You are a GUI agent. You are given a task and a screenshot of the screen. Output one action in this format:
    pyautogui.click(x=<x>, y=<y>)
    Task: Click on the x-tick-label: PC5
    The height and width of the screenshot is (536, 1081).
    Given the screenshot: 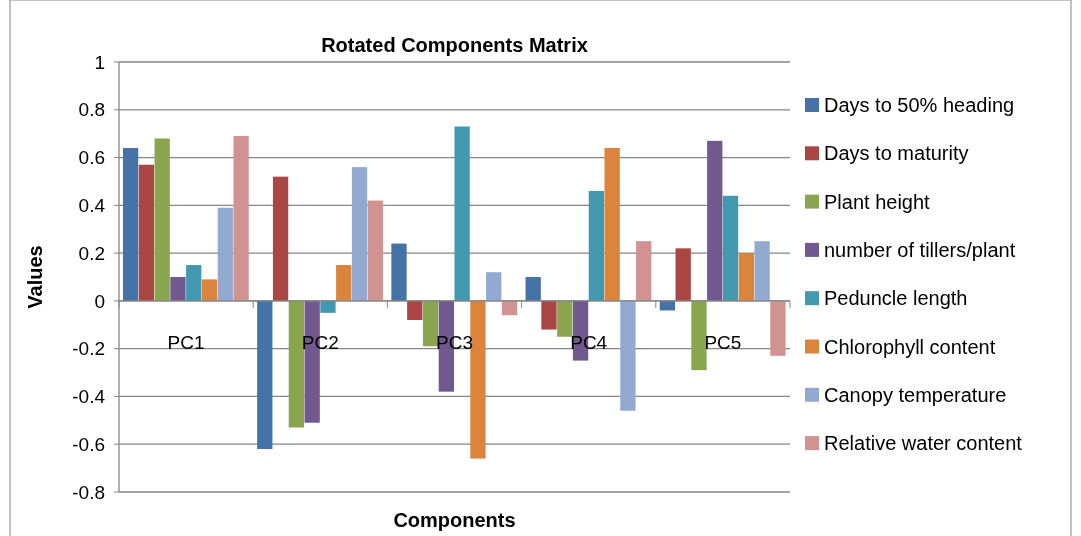 What is the action you would take?
    pyautogui.click(x=723, y=342)
    